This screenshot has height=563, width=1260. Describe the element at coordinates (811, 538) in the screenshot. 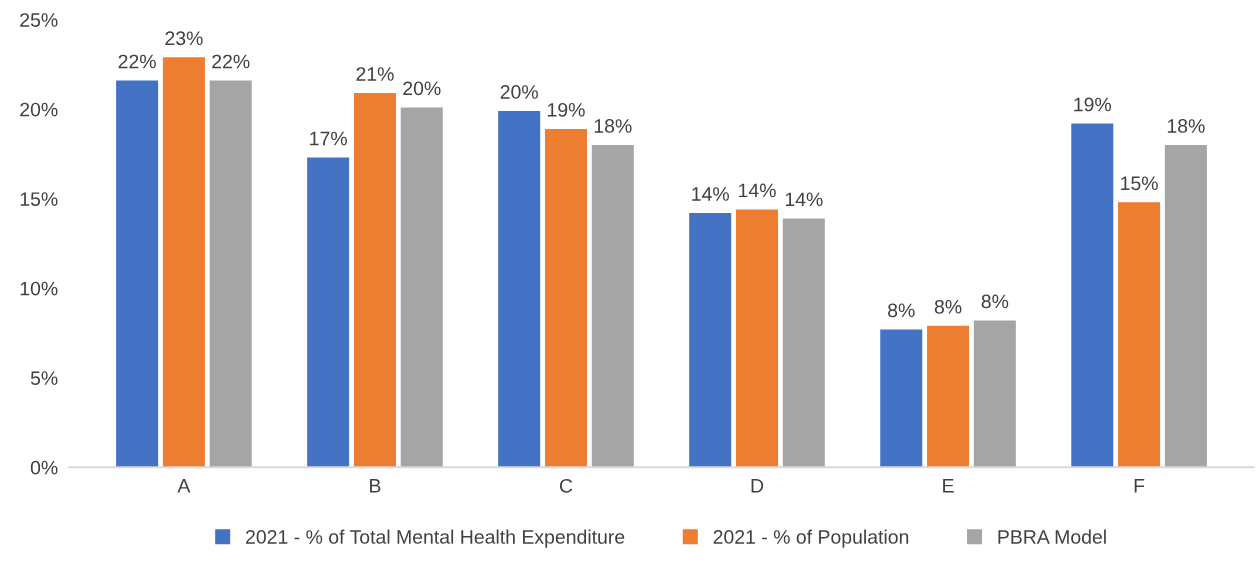

I see `legend-label: 2021 - % of Population` at that location.